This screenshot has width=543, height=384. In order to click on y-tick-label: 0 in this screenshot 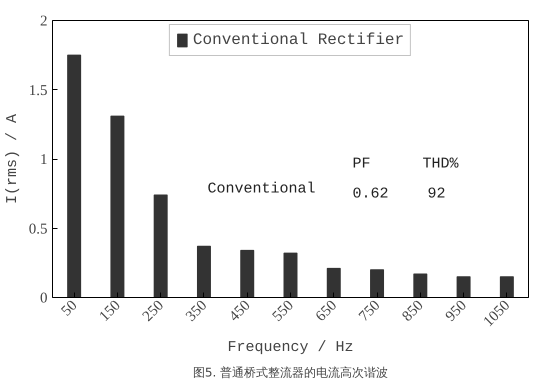, I will do `click(44, 298)`.